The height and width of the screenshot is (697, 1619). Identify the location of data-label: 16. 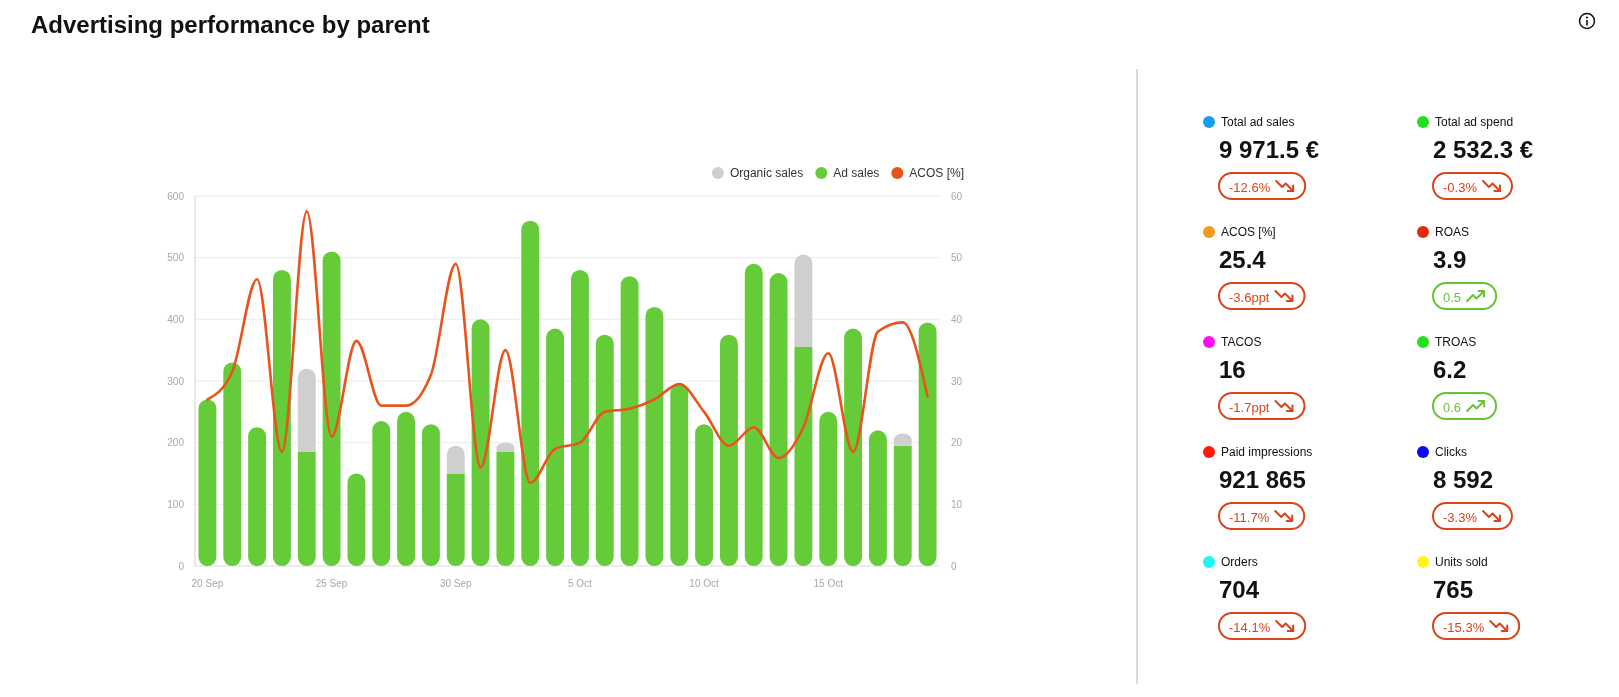
(1232, 369).